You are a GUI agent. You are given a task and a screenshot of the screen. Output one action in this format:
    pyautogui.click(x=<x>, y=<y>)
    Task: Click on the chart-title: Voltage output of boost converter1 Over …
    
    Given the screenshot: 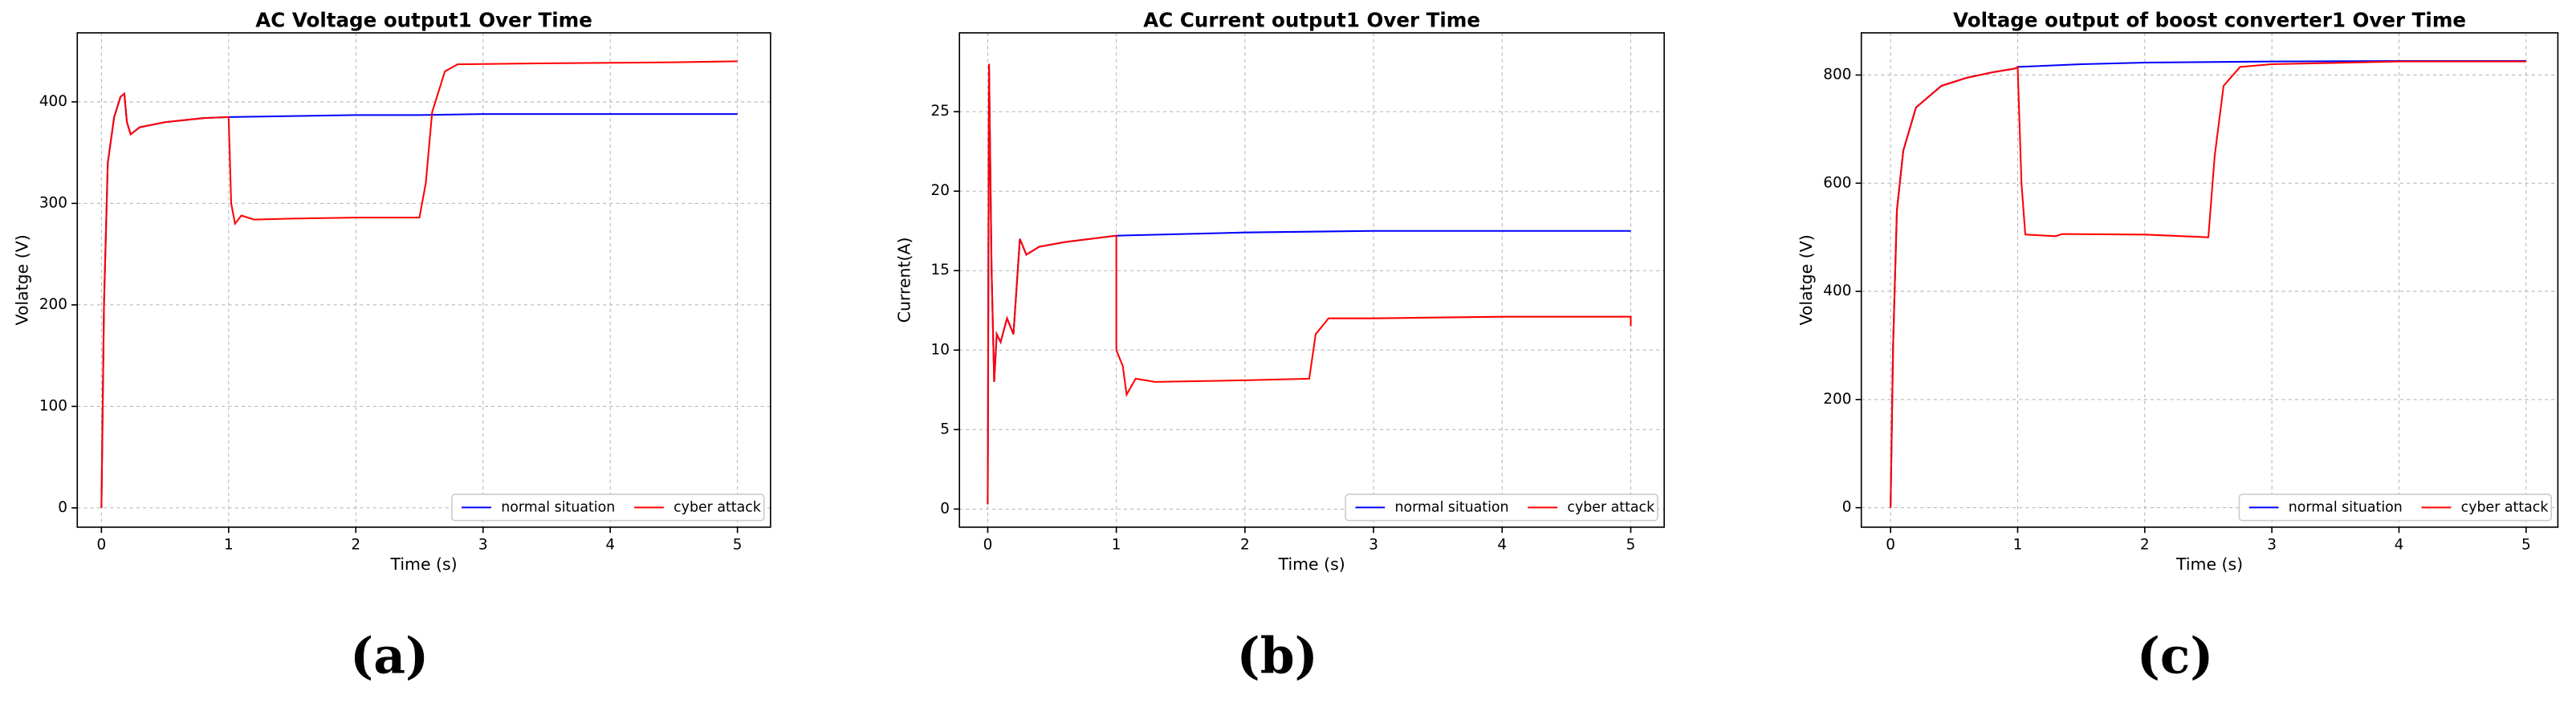 What is the action you would take?
    pyautogui.click(x=2209, y=20)
    